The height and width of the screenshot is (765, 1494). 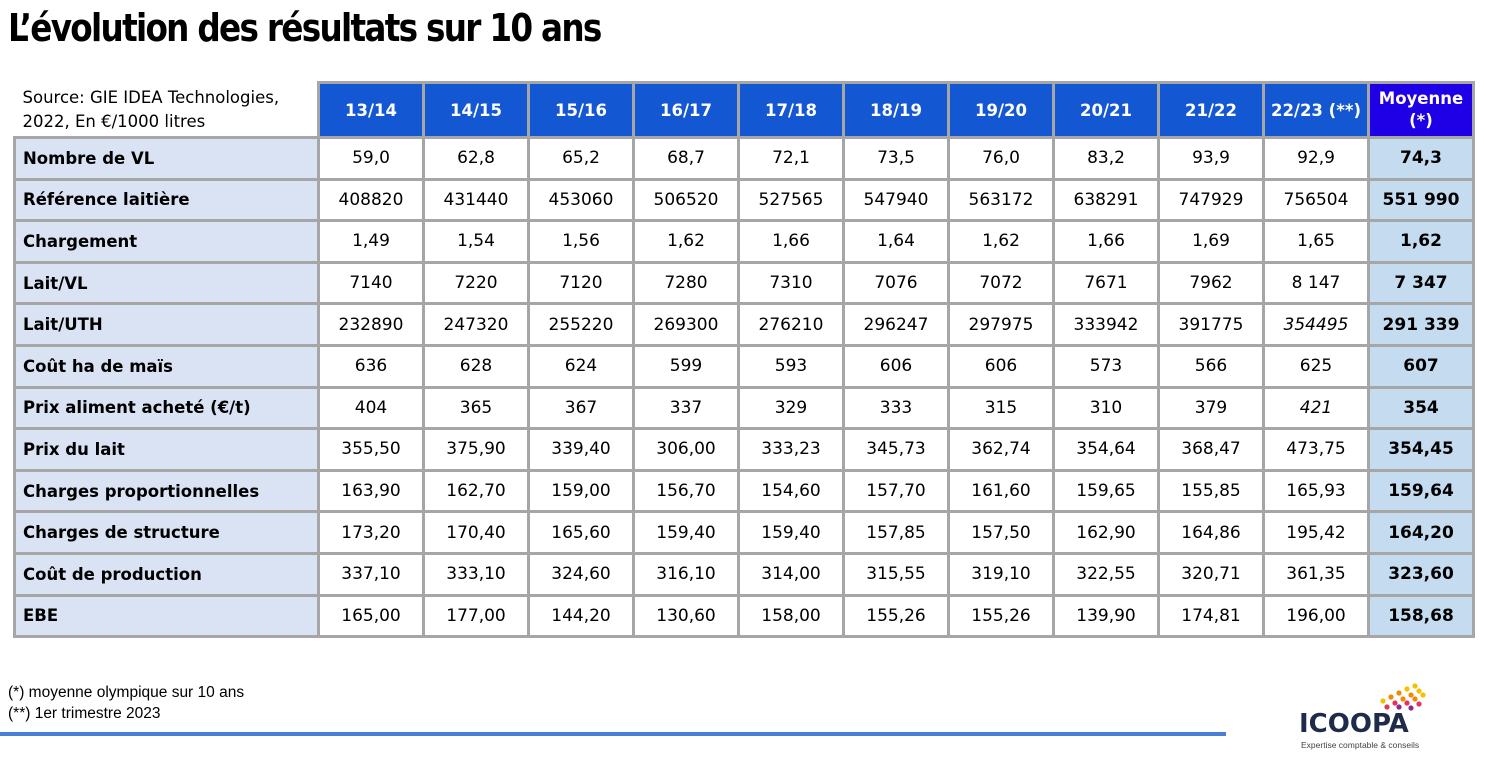 I want to click on value-cell: 473,75, so click(x=1316, y=449).